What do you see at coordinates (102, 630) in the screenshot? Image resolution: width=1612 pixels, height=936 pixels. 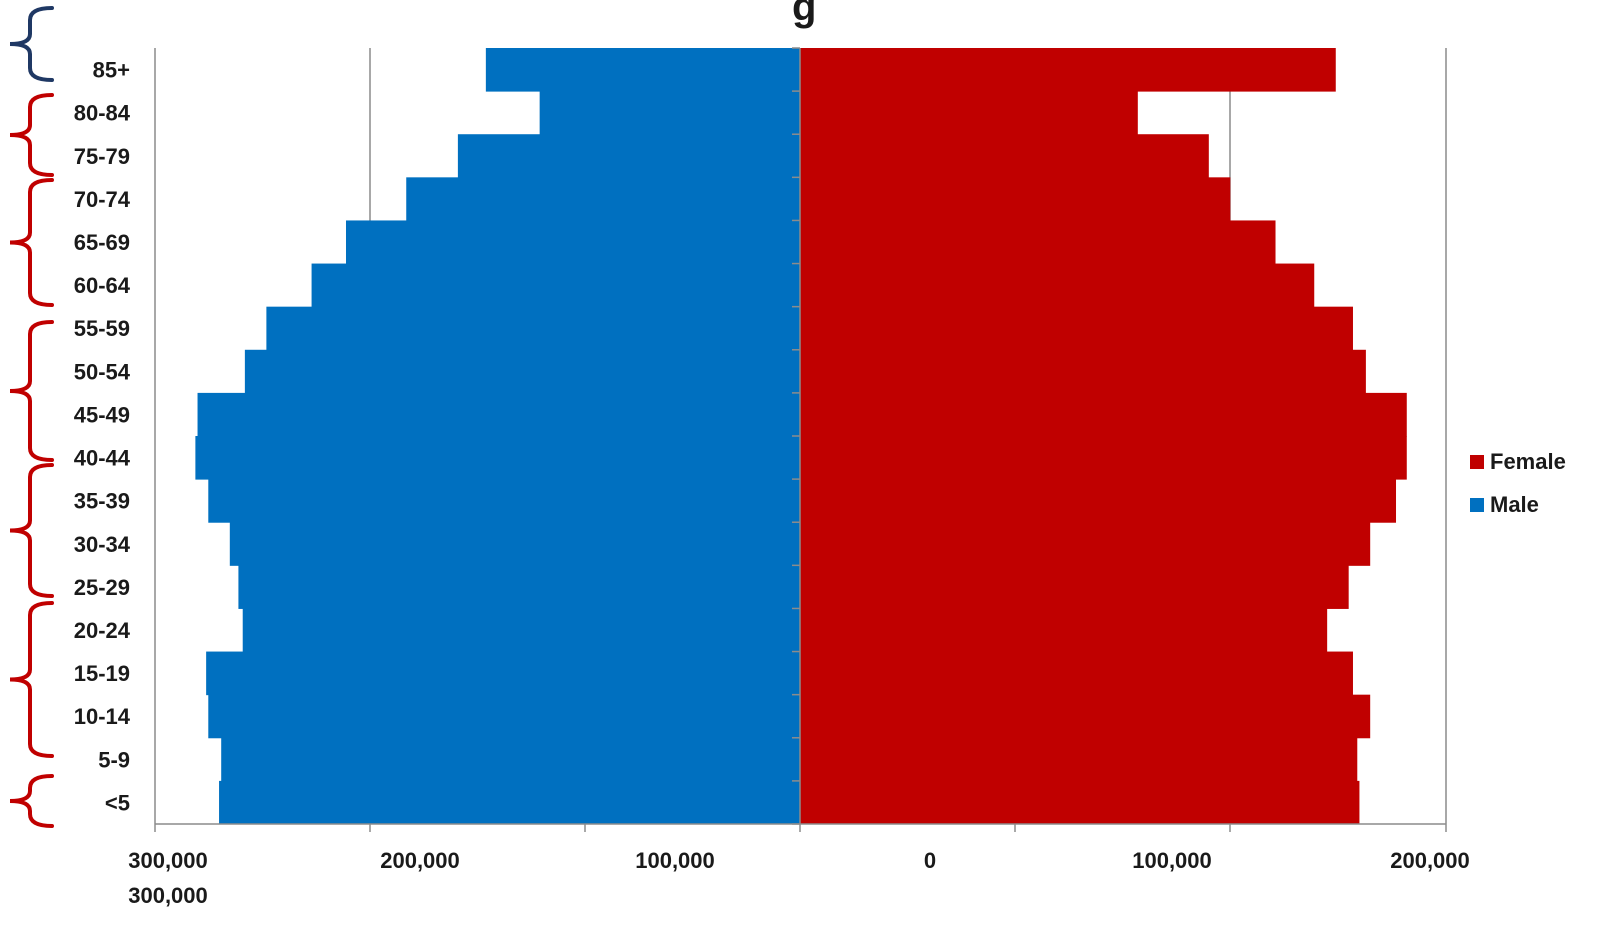 I see `category-label: 20-24` at bounding box center [102, 630].